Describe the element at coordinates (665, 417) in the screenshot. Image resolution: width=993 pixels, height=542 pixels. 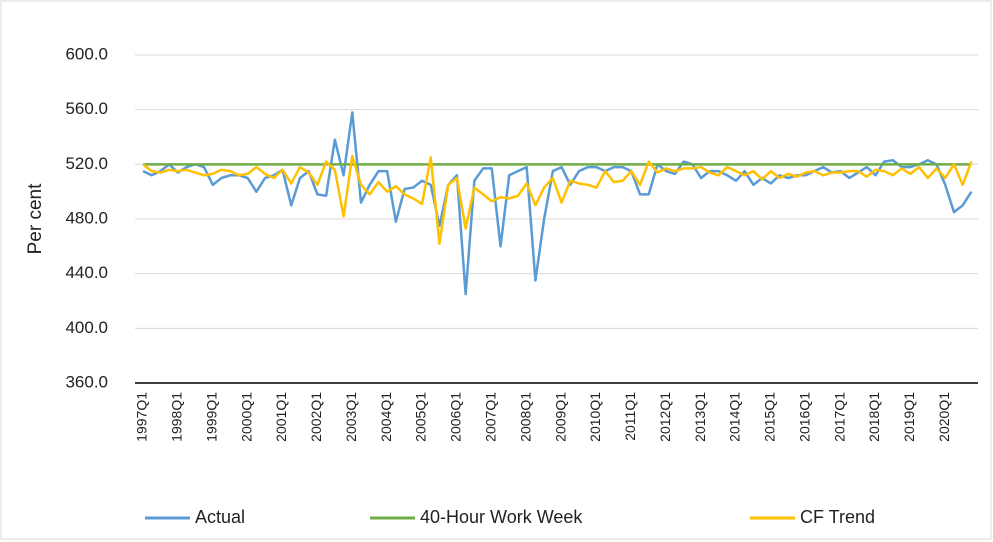
I see `x-tick-label: 2012Q1` at that location.